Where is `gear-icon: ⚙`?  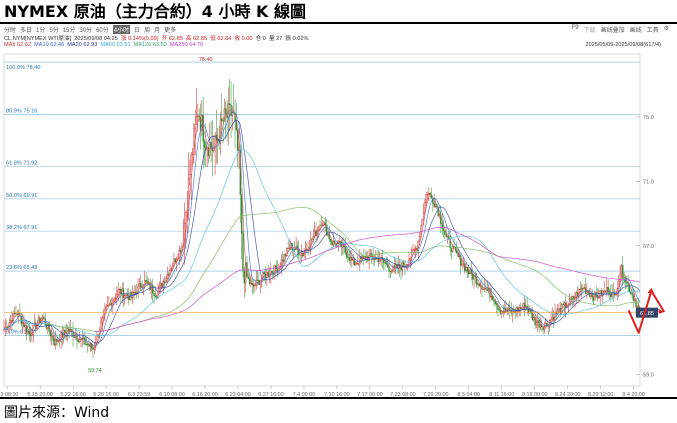
gear-icon: ⚙ is located at coordinates (666, 29).